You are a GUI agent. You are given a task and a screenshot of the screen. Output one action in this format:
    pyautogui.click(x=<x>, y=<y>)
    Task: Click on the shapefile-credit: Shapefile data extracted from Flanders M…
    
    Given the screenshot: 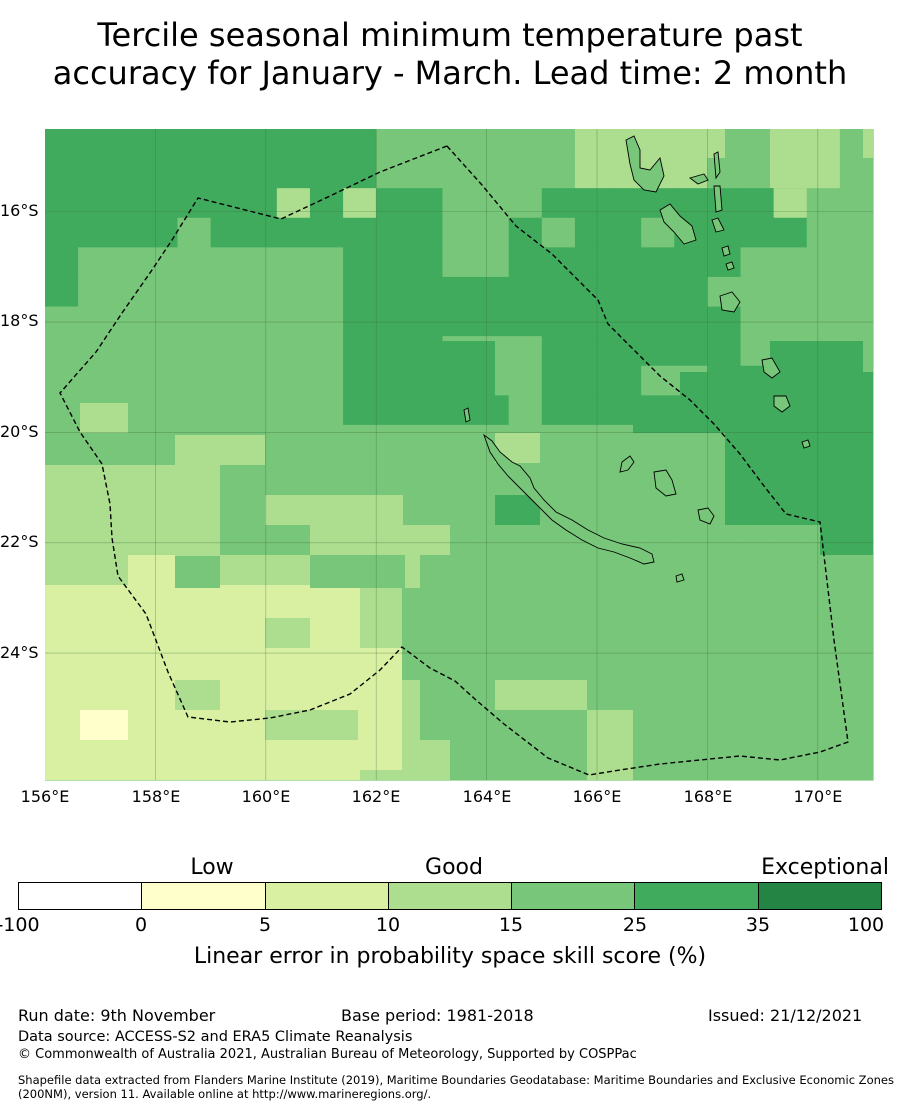 What is the action you would take?
    pyautogui.click(x=456, y=1087)
    